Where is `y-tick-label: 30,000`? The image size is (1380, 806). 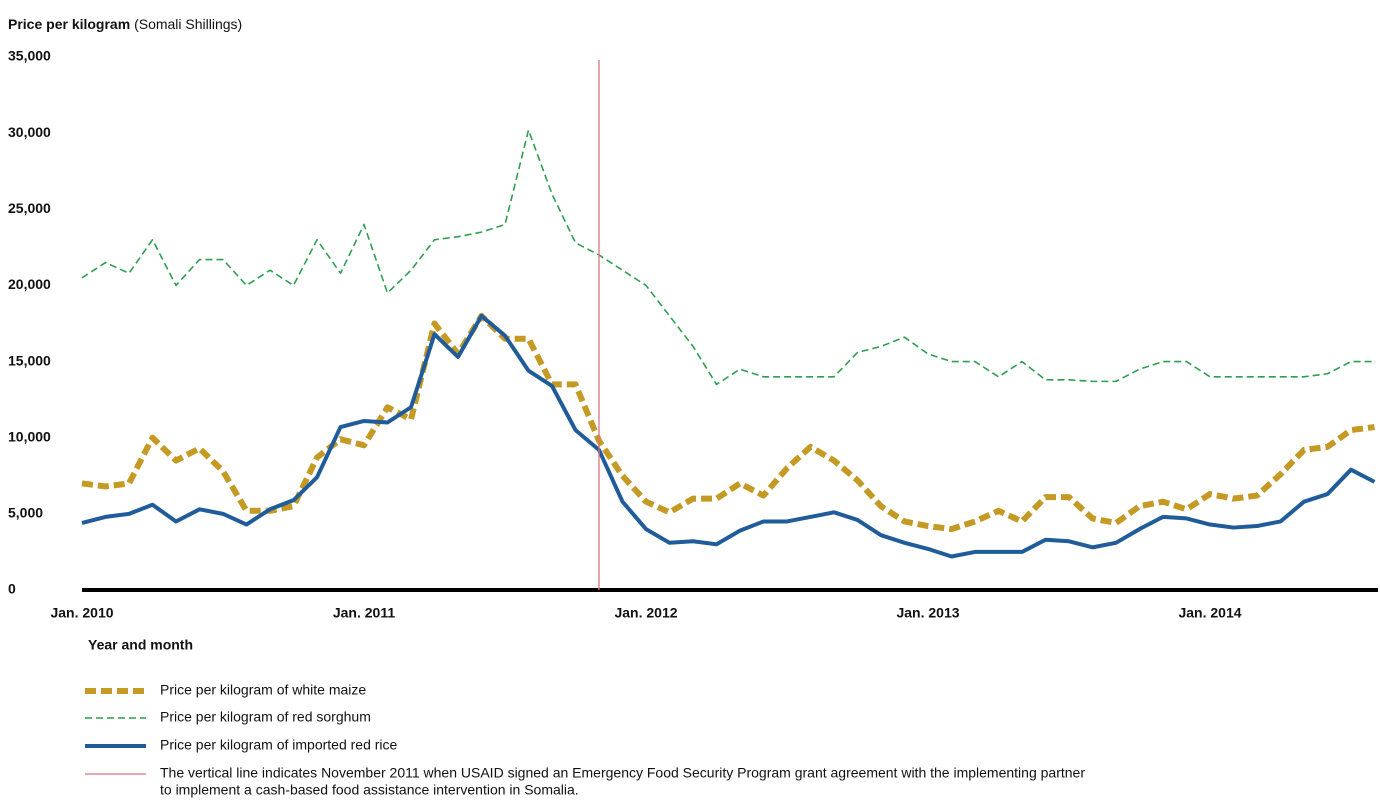 y-tick-label: 30,000 is located at coordinates (29, 132).